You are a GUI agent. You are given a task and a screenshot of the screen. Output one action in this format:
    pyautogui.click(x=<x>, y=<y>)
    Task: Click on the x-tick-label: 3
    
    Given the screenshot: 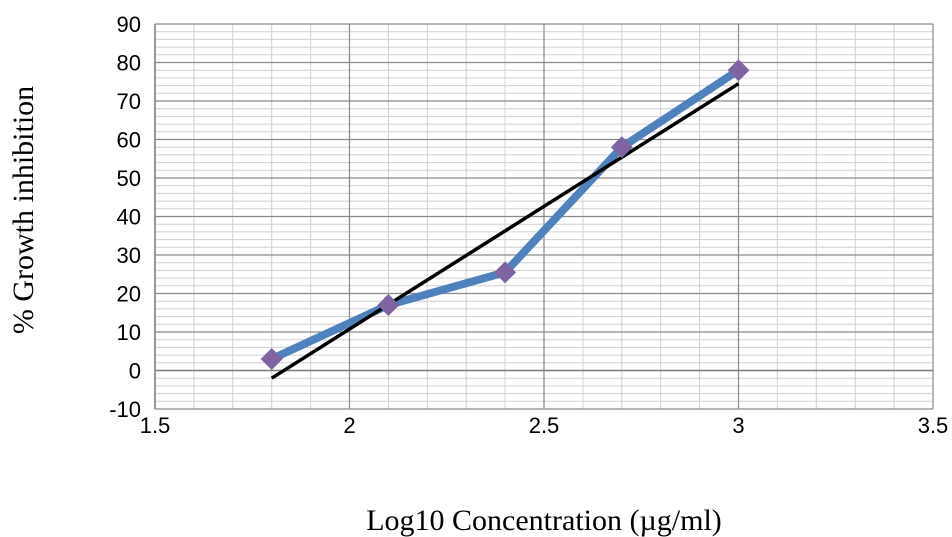 What is the action you would take?
    pyautogui.click(x=738, y=425)
    